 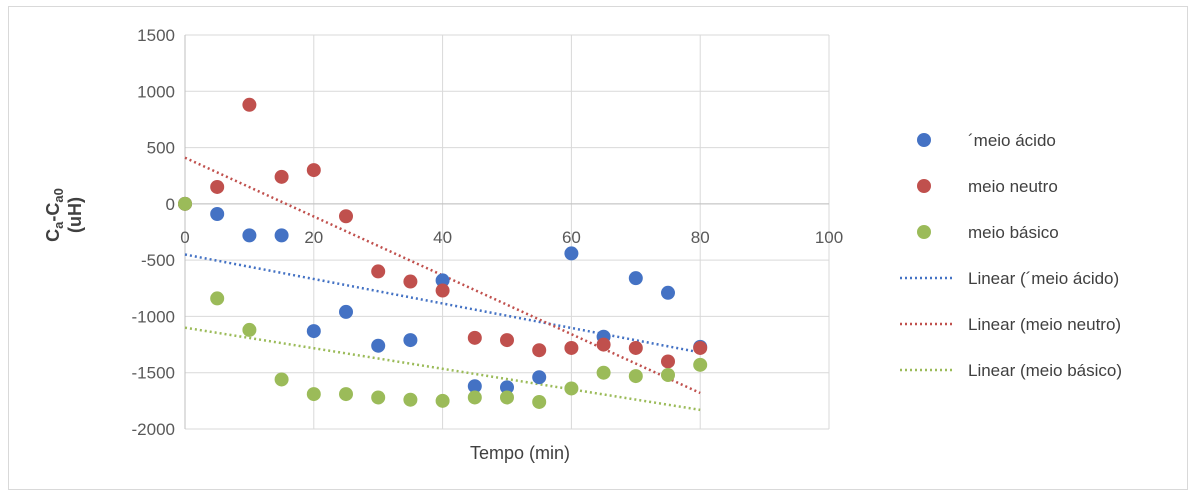 I want to click on x-tick-label: 100, so click(x=829, y=237).